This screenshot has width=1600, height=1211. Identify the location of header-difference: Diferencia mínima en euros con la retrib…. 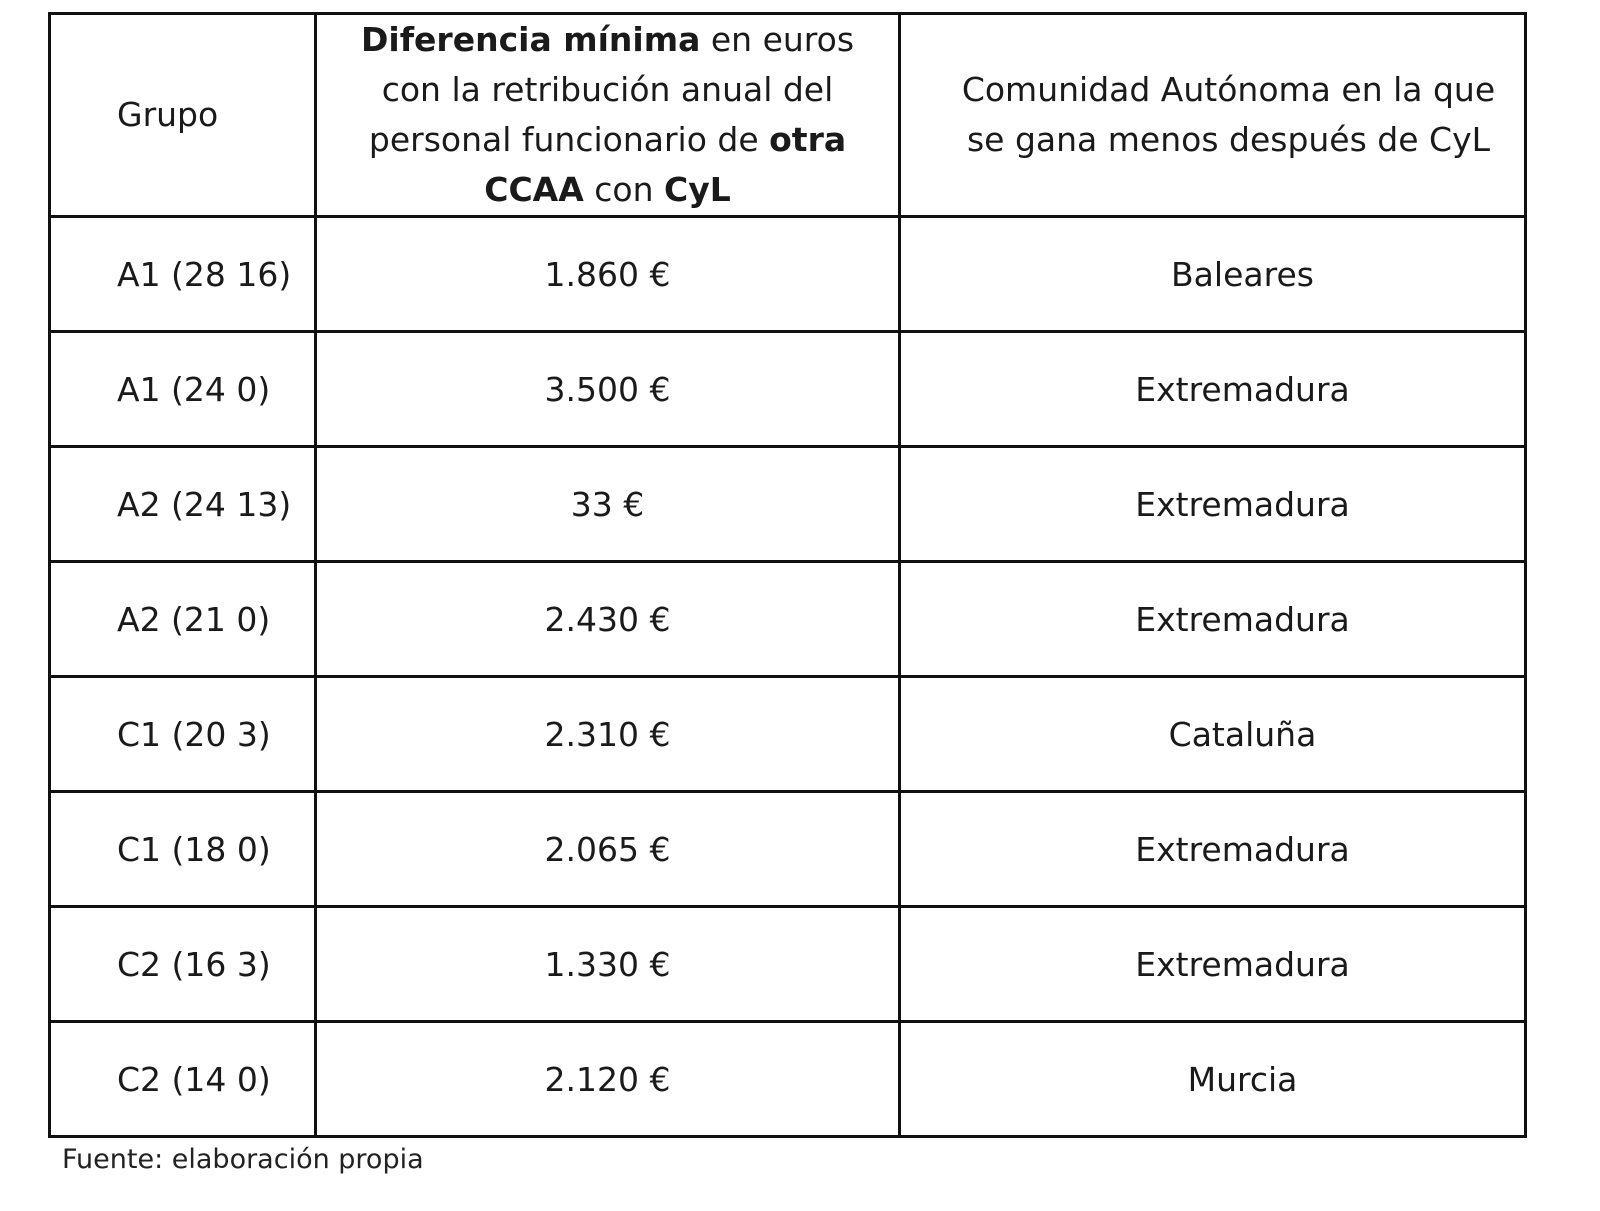
(607, 115).